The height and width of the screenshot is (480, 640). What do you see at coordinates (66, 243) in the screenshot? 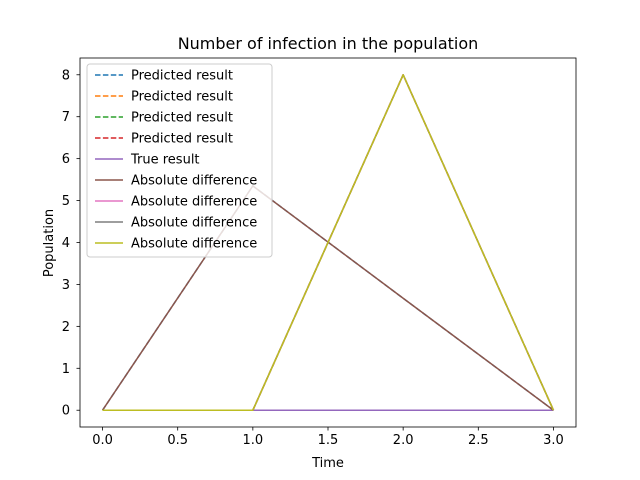
I see `y-tick-label: 4` at bounding box center [66, 243].